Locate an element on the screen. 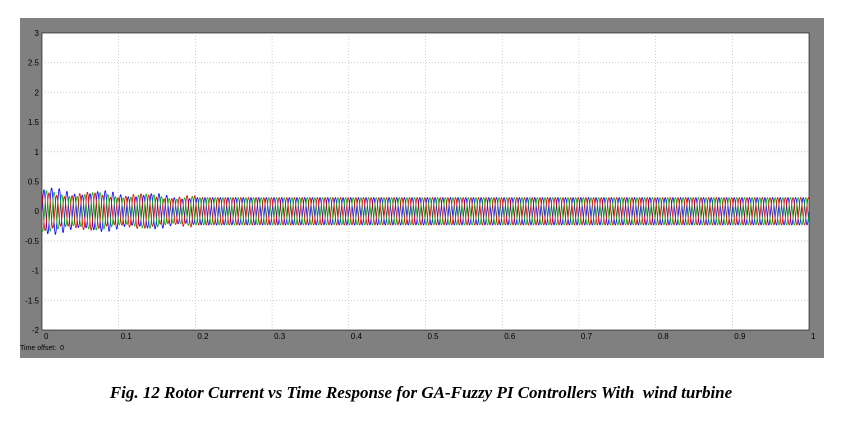 Image resolution: width=842 pixels, height=421 pixels. y-tick-label: 0 is located at coordinates (37, 211).